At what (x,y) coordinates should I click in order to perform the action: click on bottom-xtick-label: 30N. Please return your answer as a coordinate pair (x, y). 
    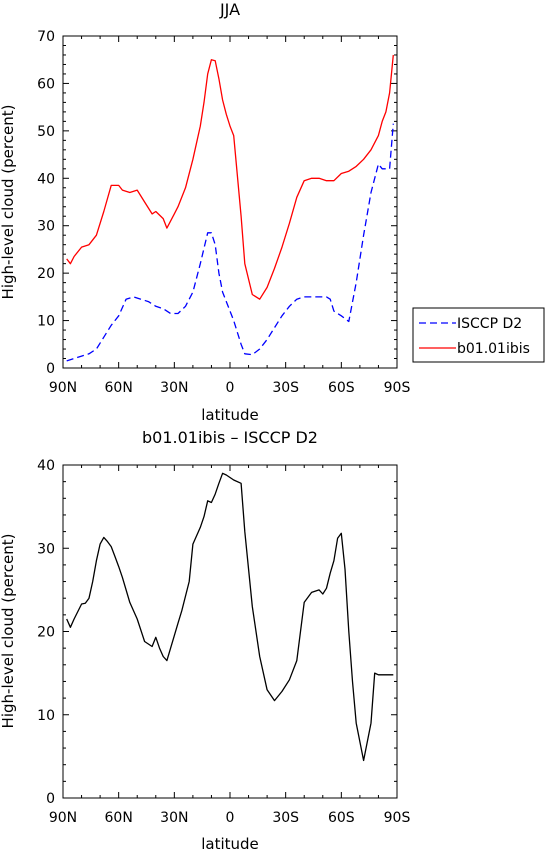
    Looking at the image, I should click on (174, 818).